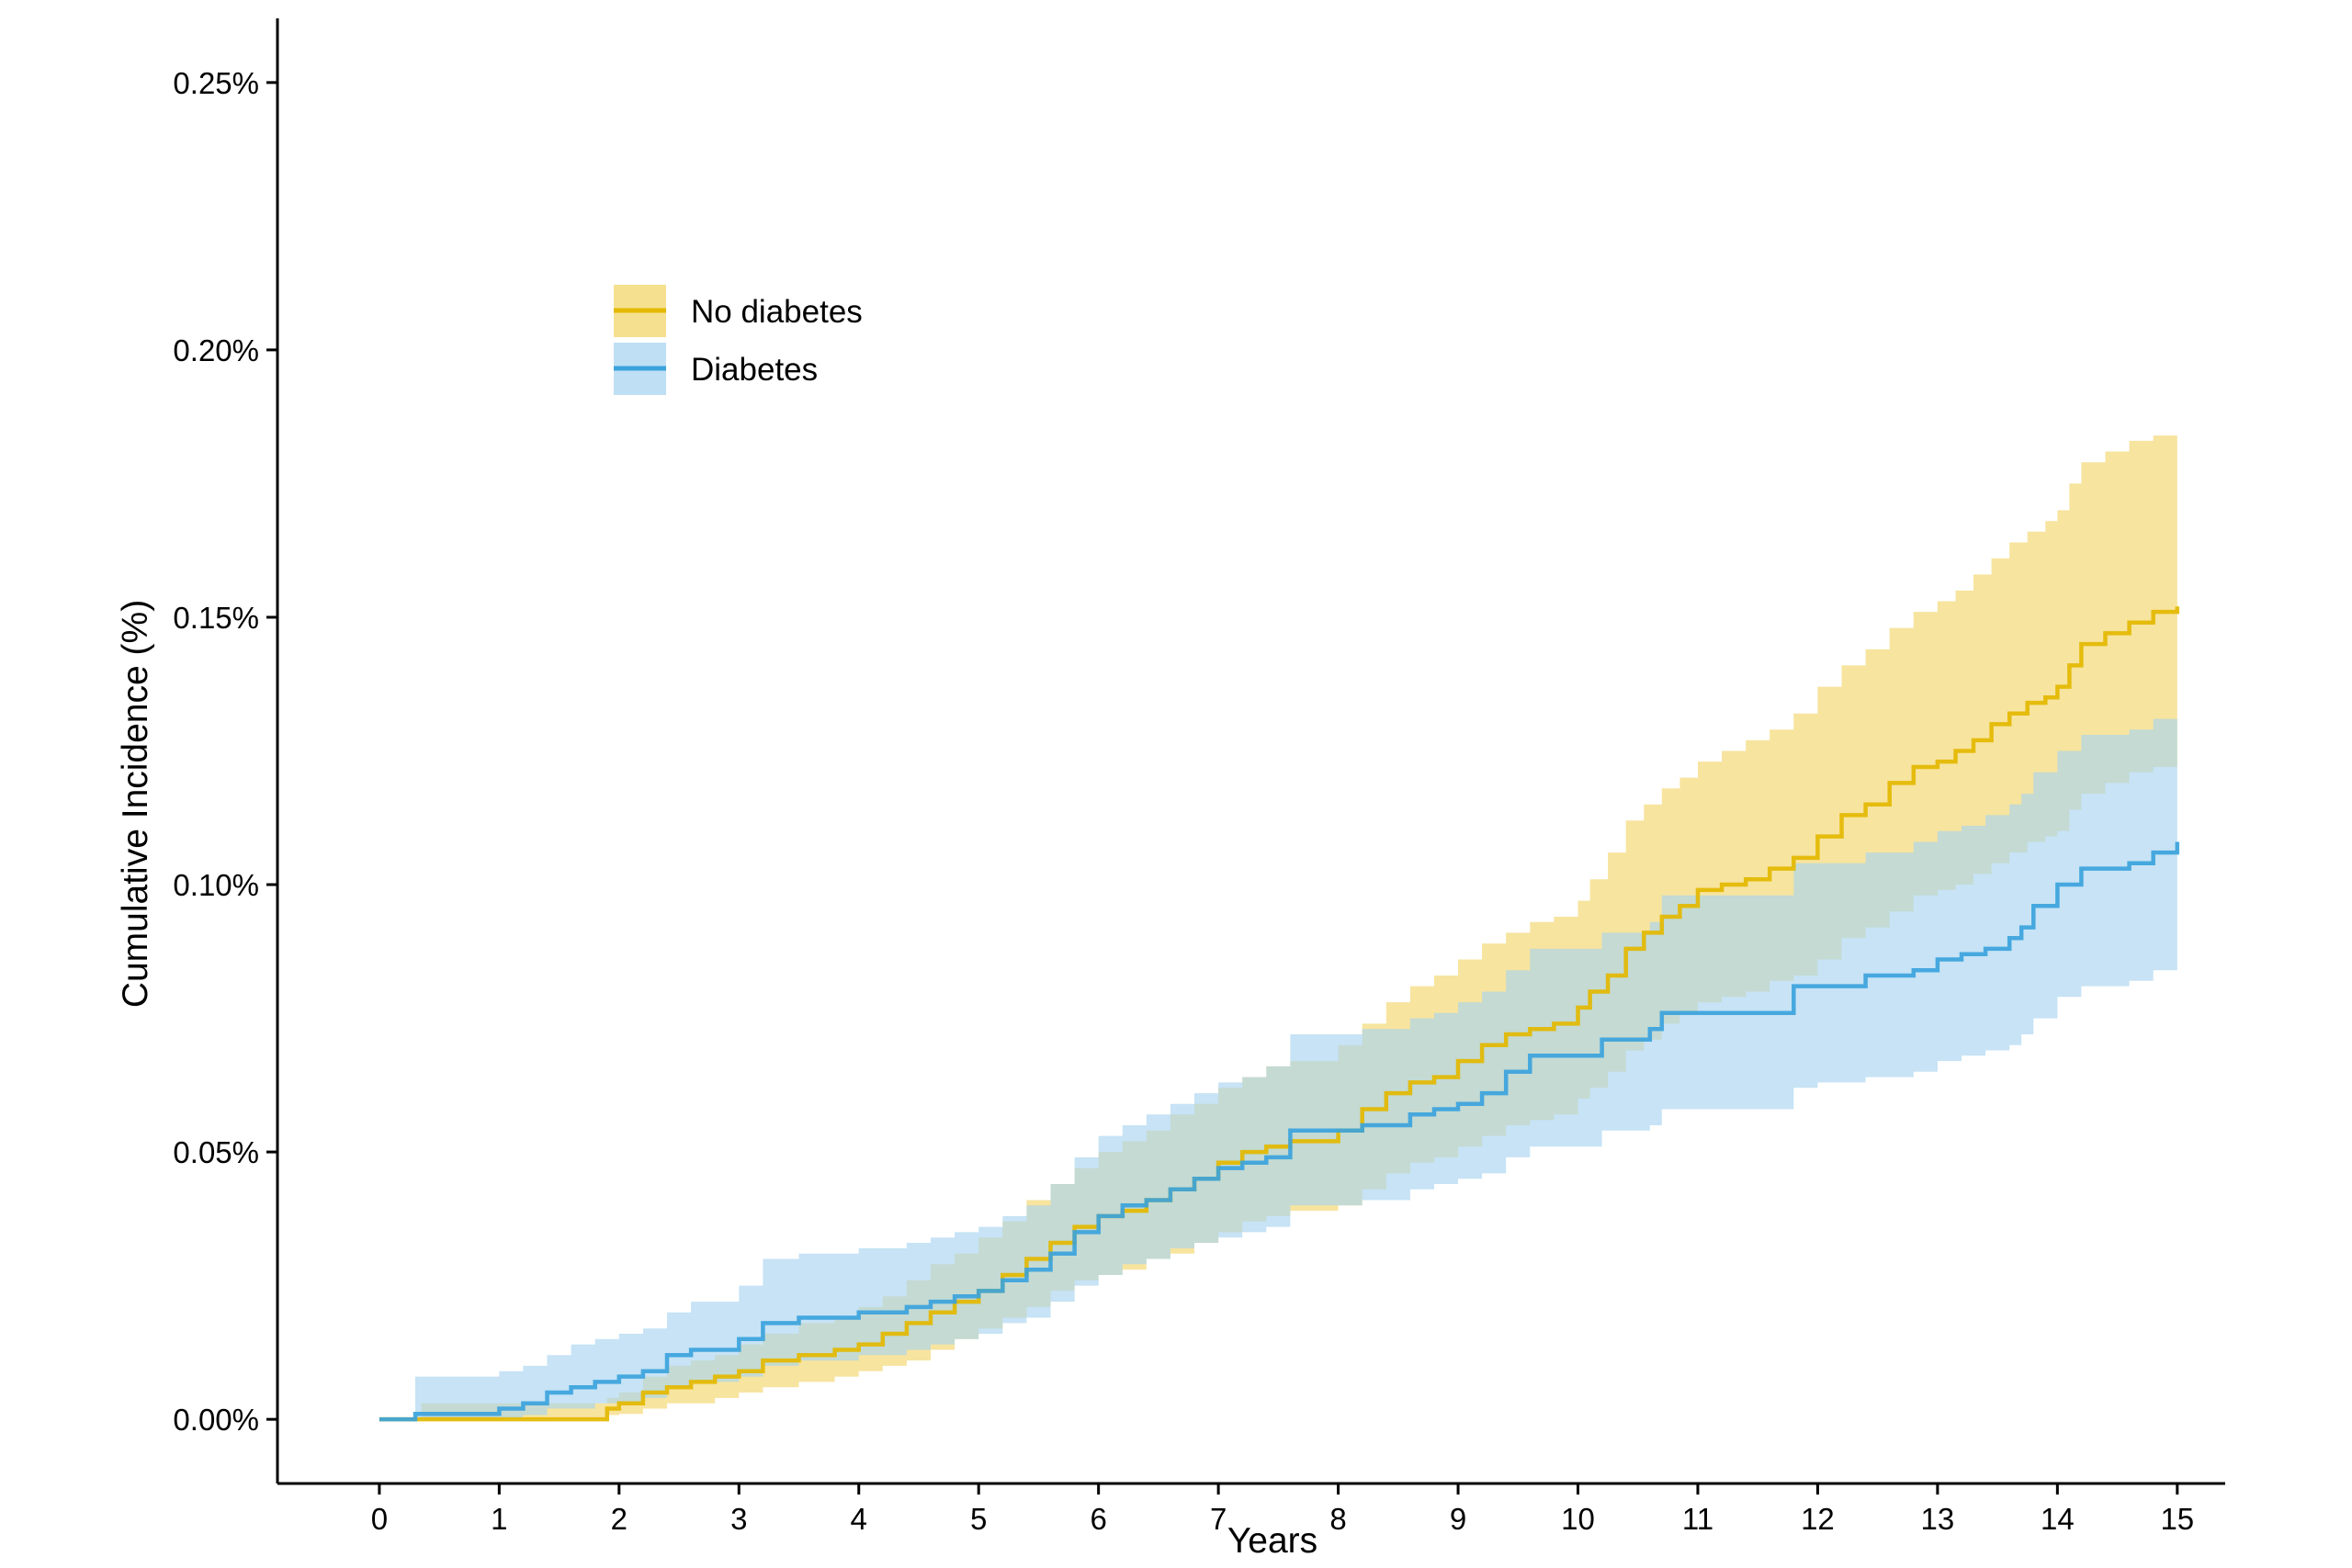  Describe the element at coordinates (859, 1519) in the screenshot. I see `x-tick-label: 4` at that location.